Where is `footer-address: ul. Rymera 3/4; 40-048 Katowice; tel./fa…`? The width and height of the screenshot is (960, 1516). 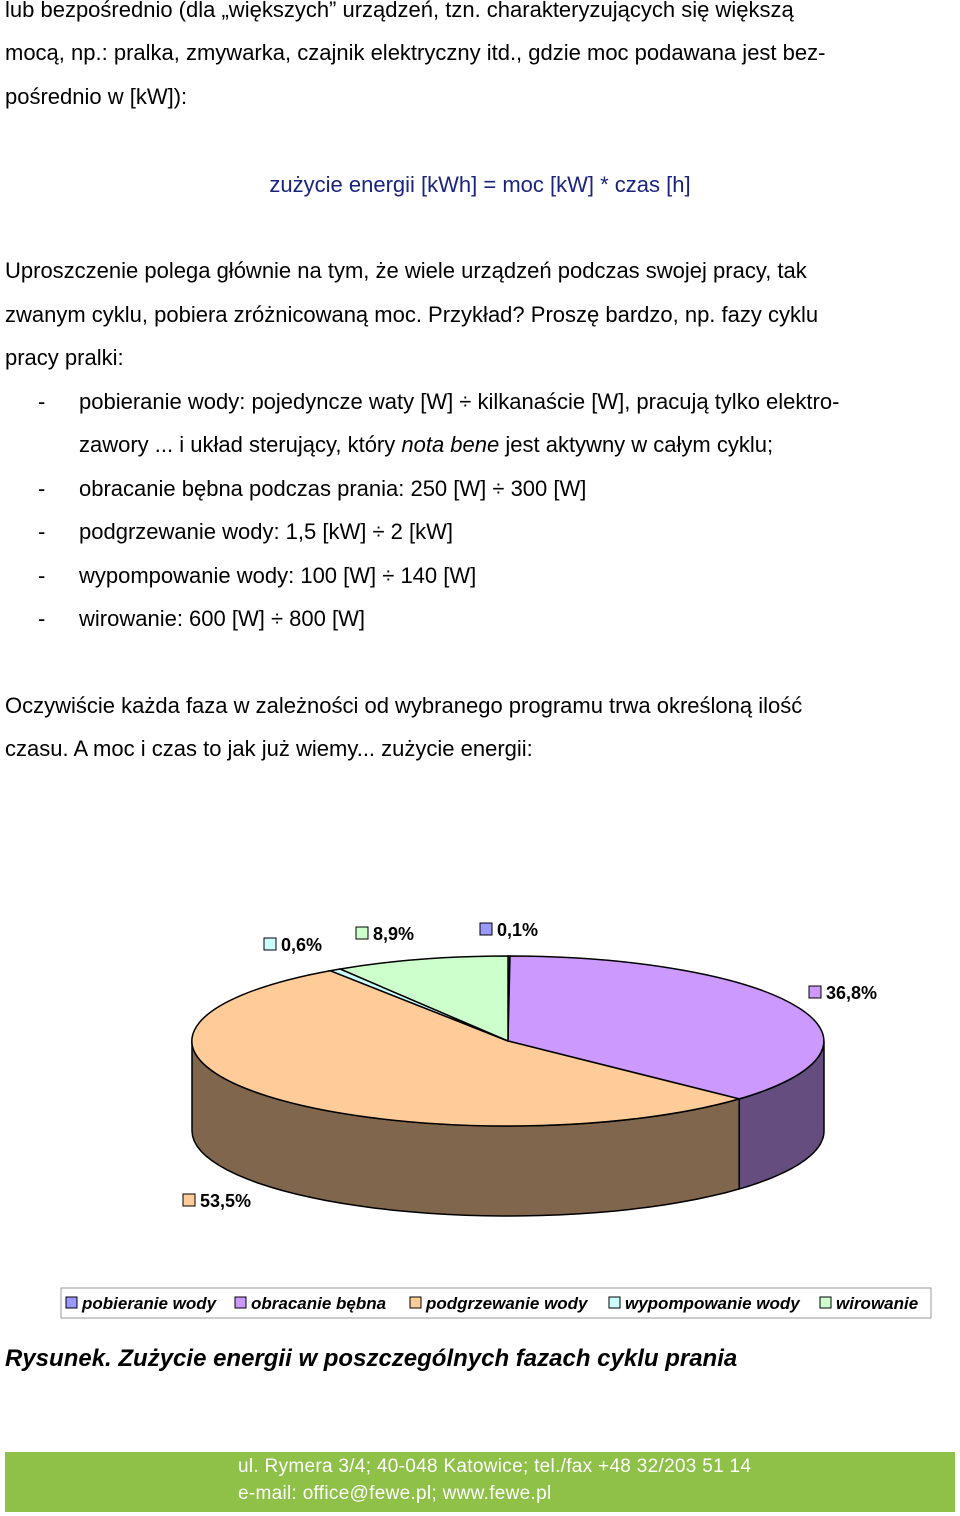
footer-address: ul. Rymera 3/4; 40-048 Katowice; tel./fa… is located at coordinates (495, 1466).